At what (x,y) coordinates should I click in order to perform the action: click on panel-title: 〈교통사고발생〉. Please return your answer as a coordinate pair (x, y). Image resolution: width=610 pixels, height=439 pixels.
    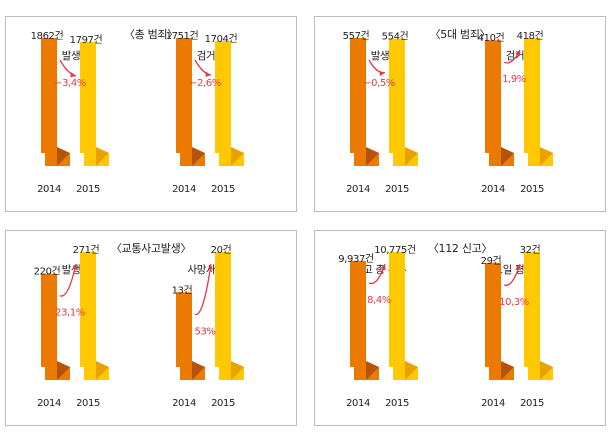
    Looking at the image, I should click on (151, 248).